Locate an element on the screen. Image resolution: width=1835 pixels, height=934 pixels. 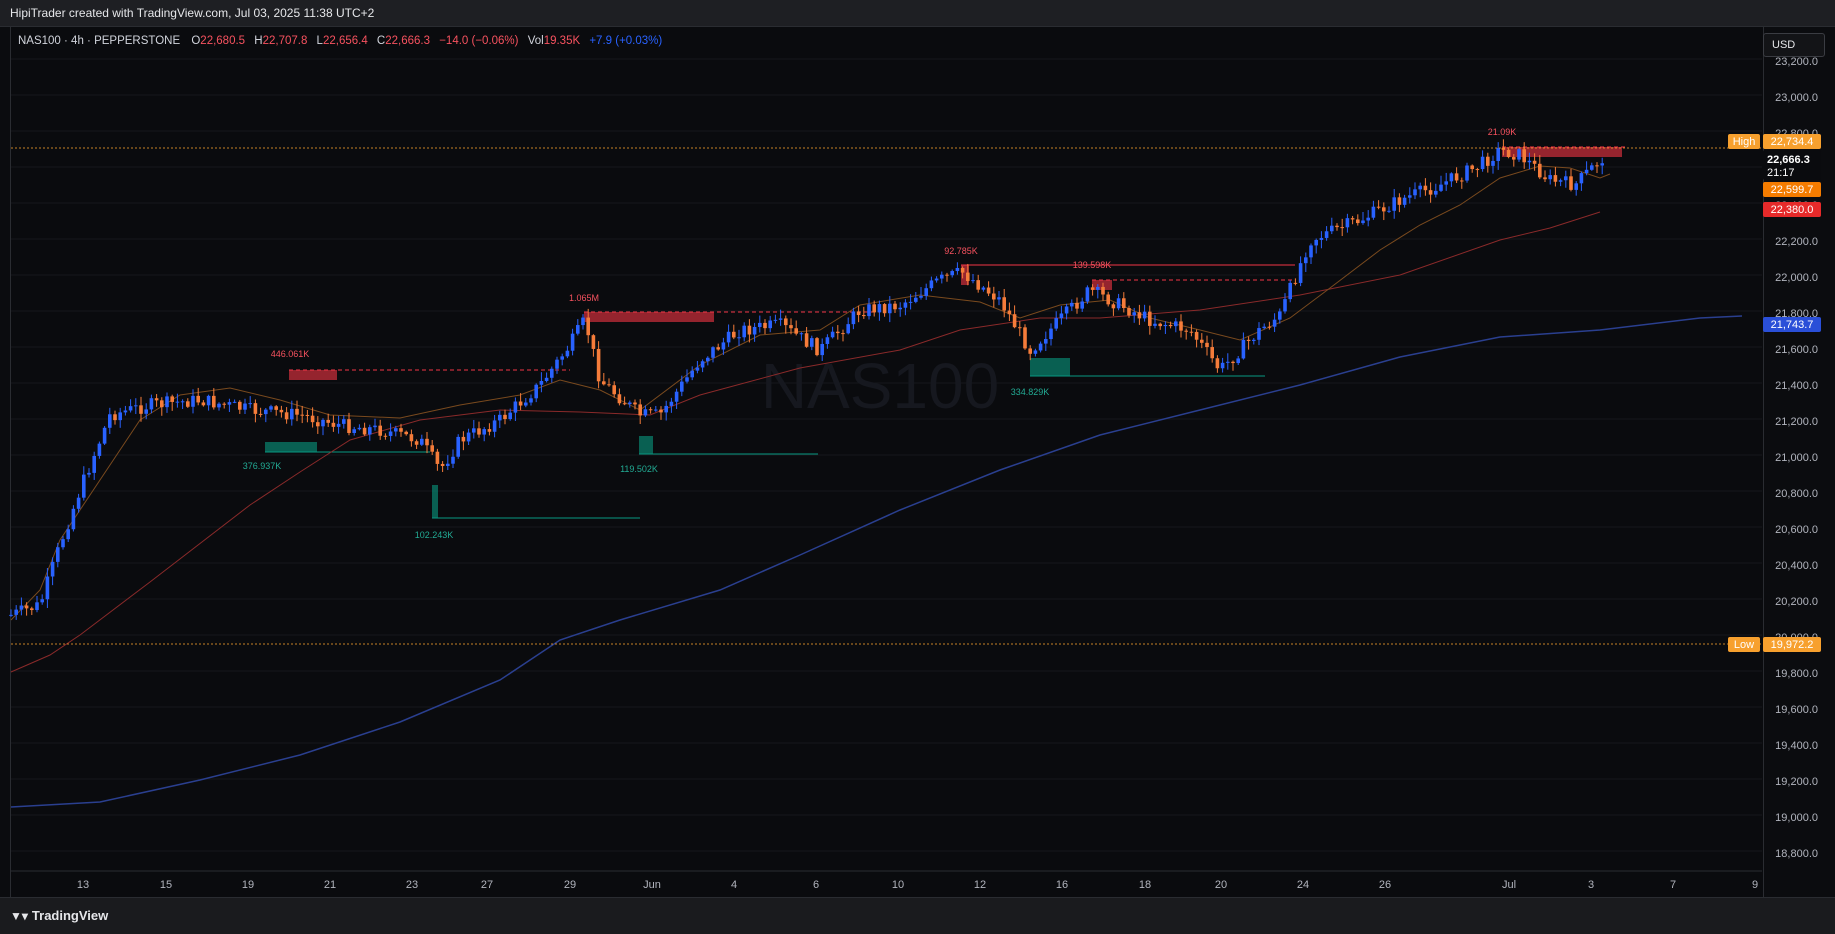
close-key: C is located at coordinates (381, 41).